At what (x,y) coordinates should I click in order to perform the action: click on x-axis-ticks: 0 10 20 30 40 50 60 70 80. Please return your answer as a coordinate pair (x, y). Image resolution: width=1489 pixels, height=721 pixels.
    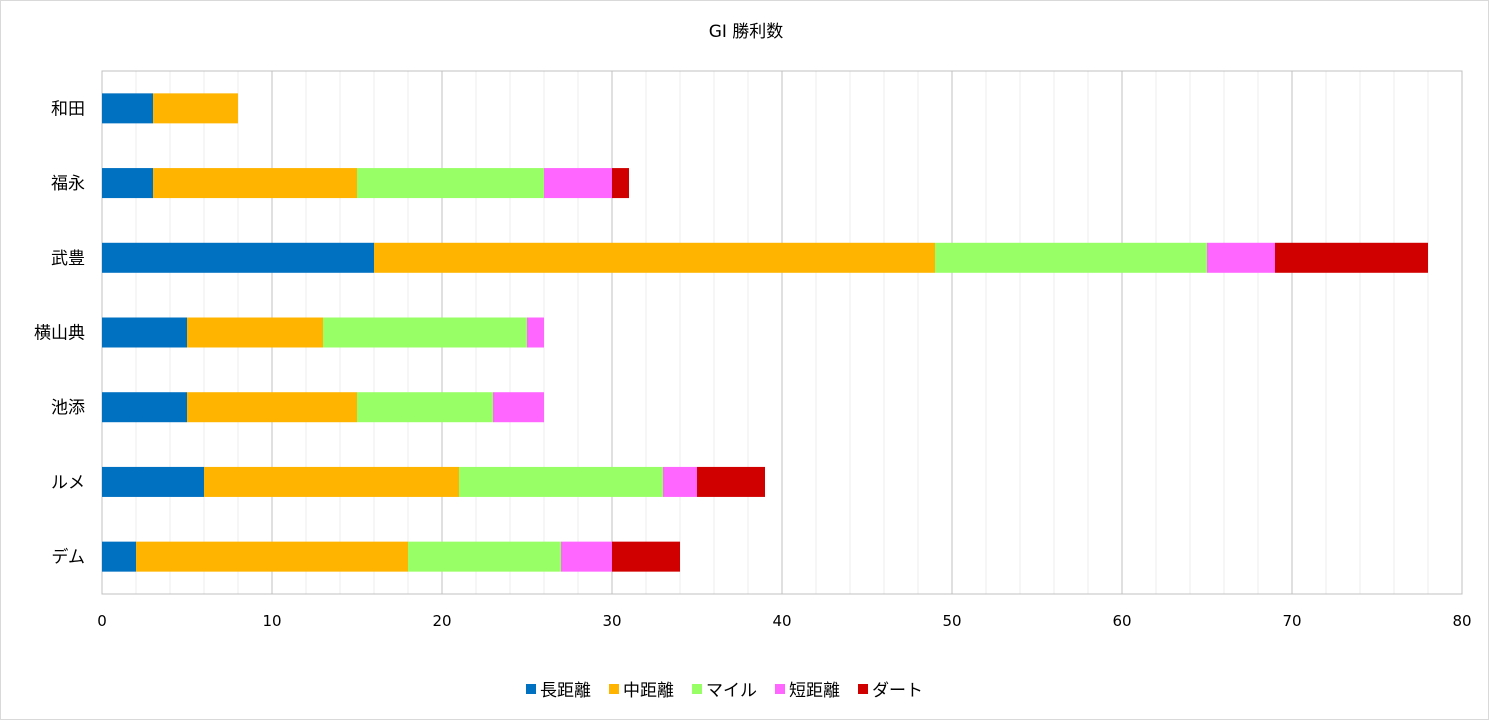
    Looking at the image, I should click on (784, 621).